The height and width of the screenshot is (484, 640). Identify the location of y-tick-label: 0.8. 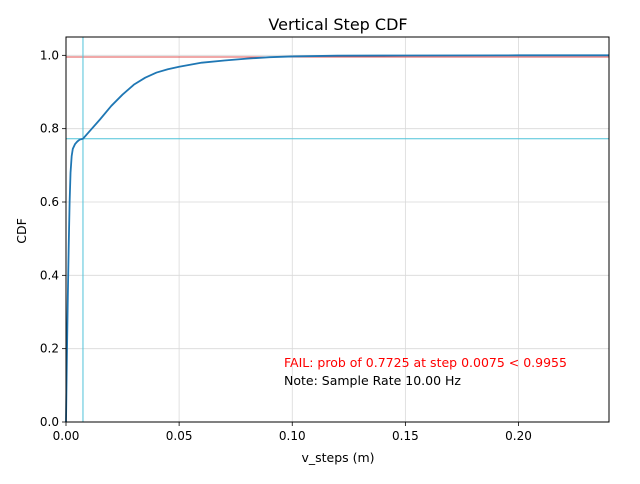
(49, 129).